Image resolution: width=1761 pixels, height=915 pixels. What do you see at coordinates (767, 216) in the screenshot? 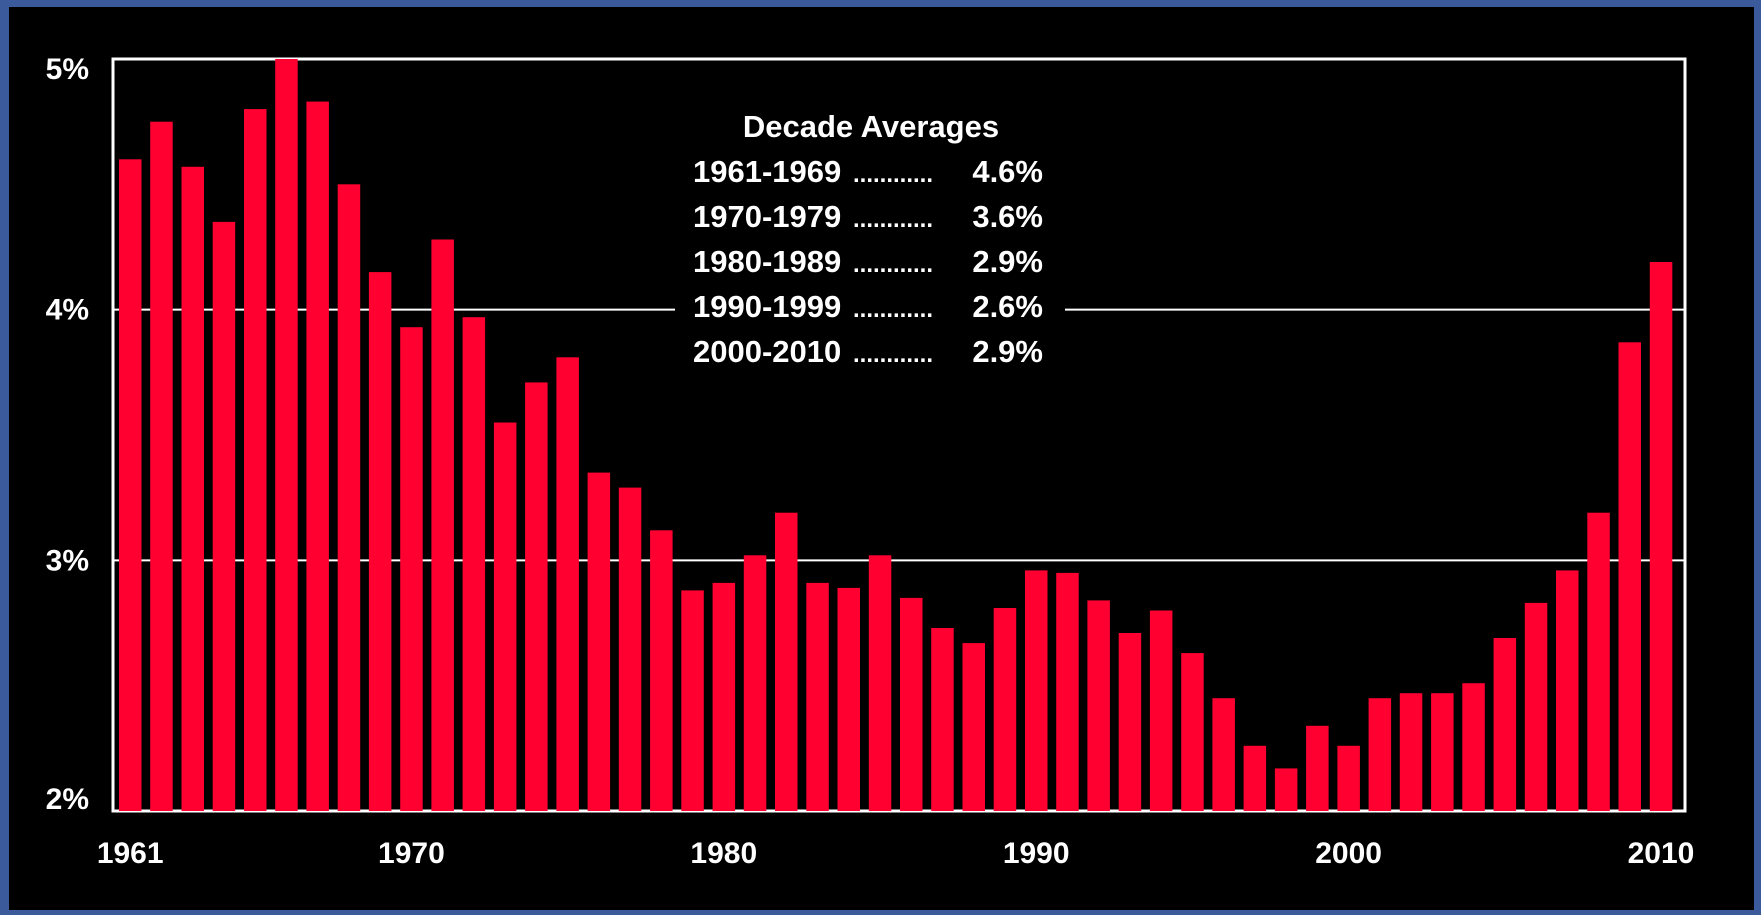
I see `annotation-period: 1970-1979` at bounding box center [767, 216].